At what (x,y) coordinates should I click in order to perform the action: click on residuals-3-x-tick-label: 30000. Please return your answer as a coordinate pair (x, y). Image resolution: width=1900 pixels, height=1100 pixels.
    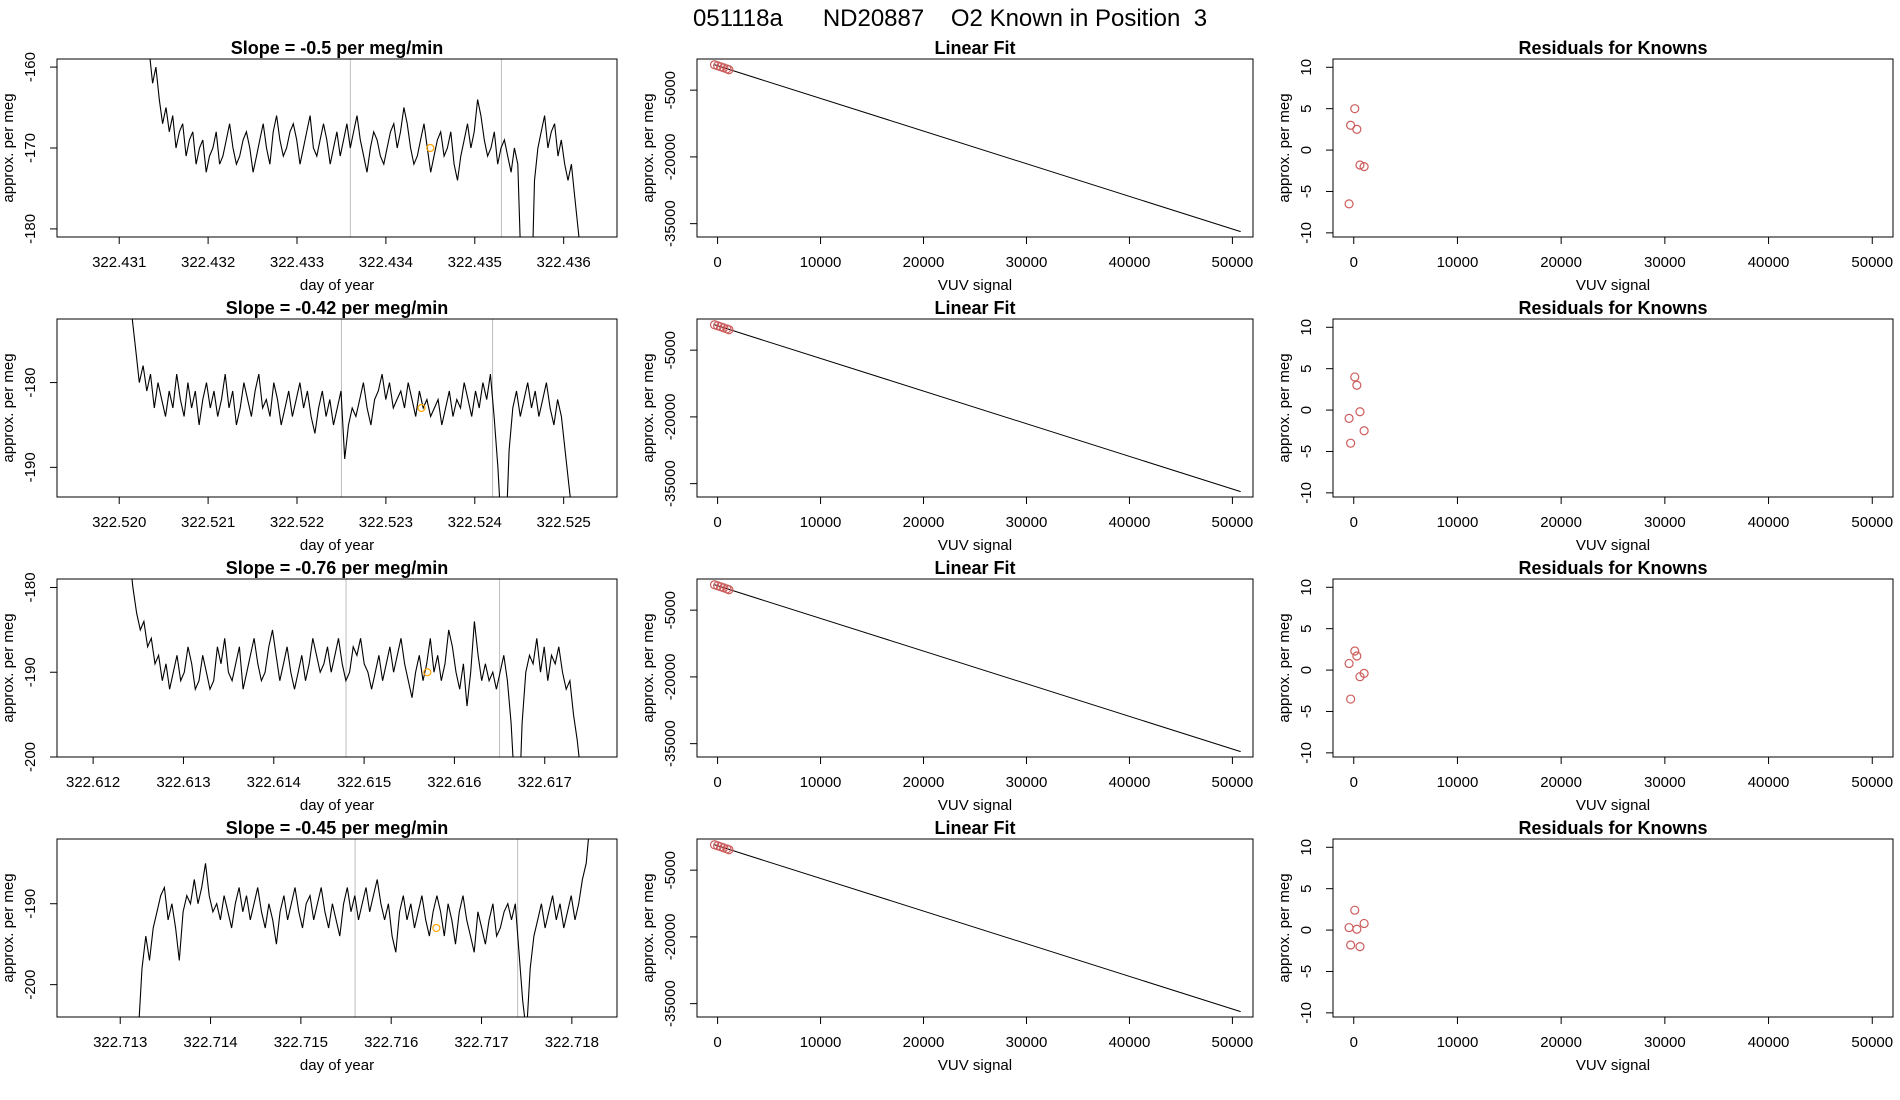
    Looking at the image, I should click on (1665, 782).